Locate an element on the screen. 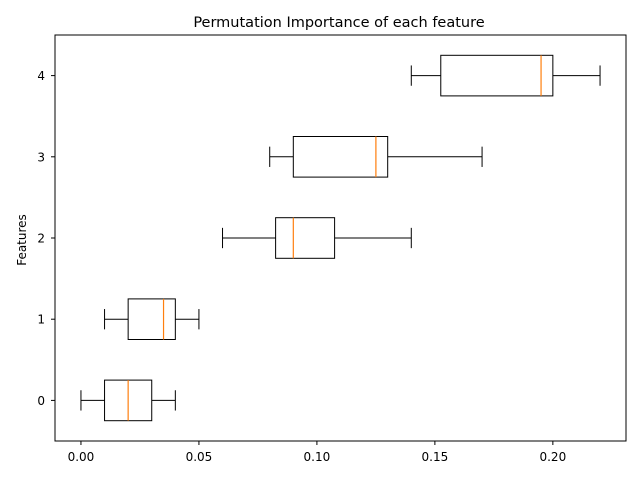  x-tick-label: 0.05 is located at coordinates (199, 457).